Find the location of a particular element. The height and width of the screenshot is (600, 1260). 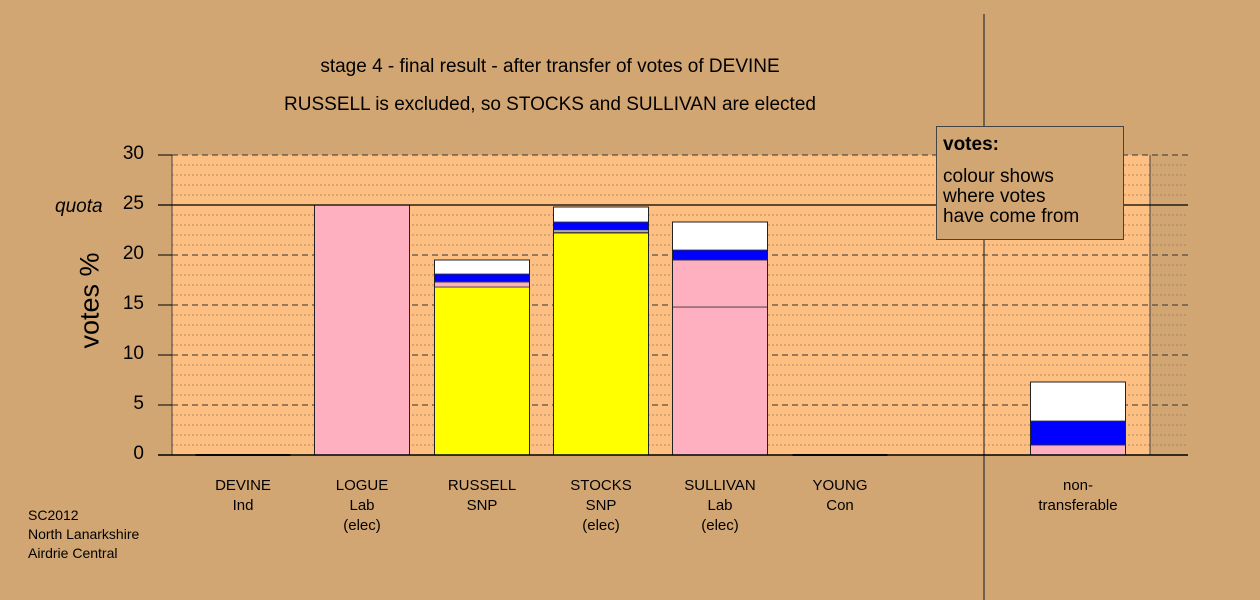

source-line: SC2012 is located at coordinates (53, 515).